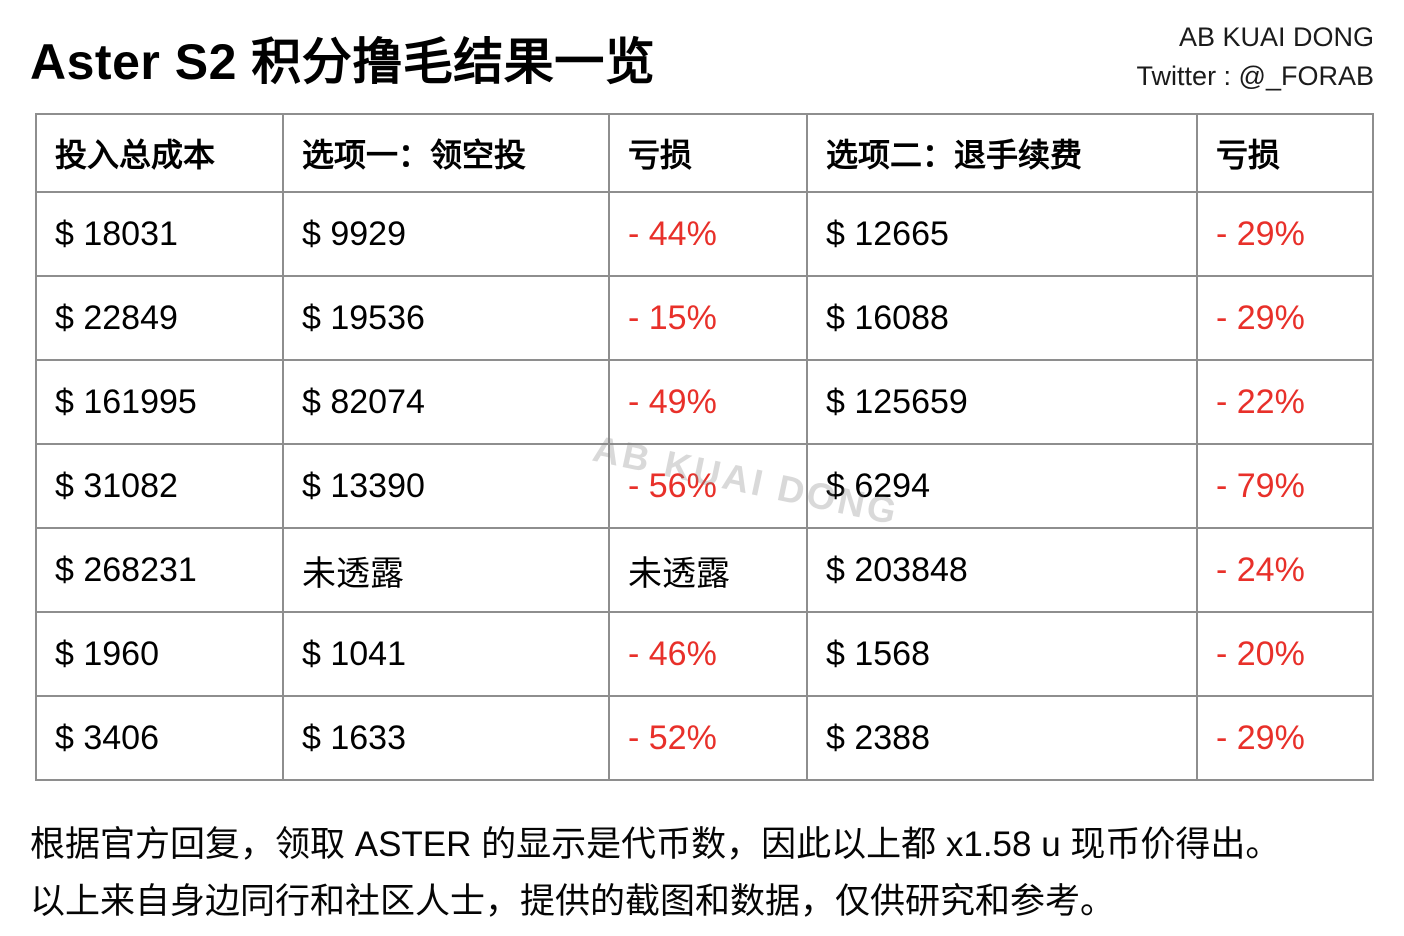 Image resolution: width=1404 pixels, height=936 pixels. Describe the element at coordinates (159, 738) in the screenshot. I see `cell-total-cost: $ 3406` at that location.